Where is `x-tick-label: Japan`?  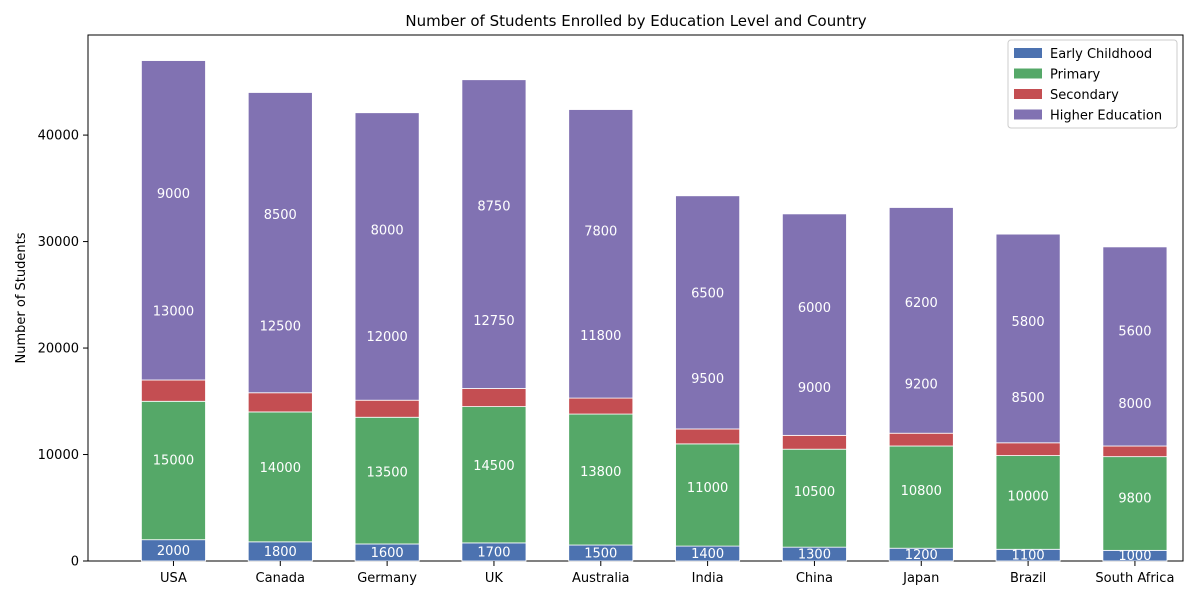 x-tick-label: Japan is located at coordinates (920, 578).